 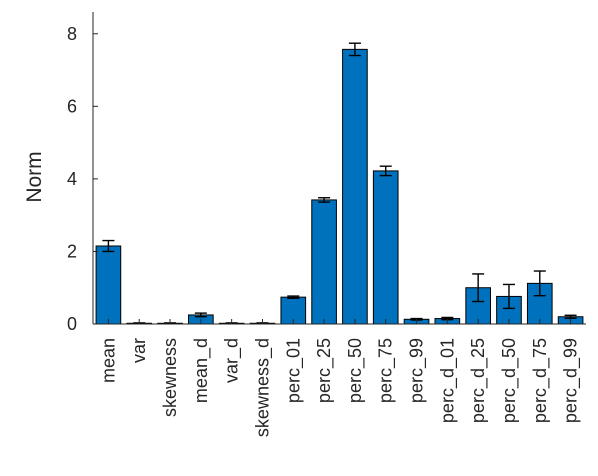 I want to click on x-tick-label-perc_d_01: perc_d_01, so click(x=447, y=380).